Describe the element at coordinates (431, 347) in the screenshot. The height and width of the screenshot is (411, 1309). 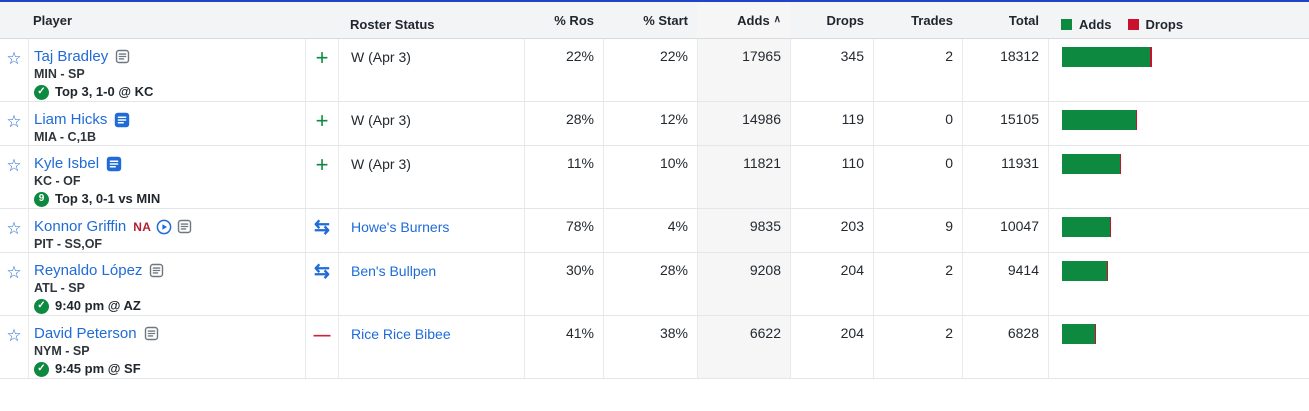
I see `roster-status-cell: Rice Rice Bibee` at that location.